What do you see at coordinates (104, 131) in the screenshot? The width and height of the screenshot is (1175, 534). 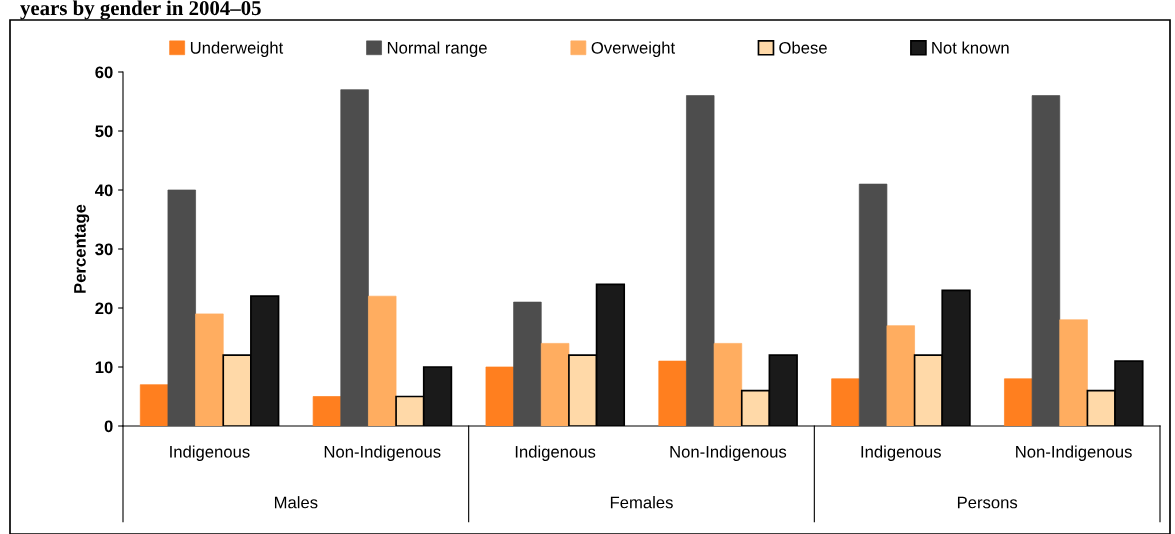 I see `y-tick-label: 50` at bounding box center [104, 131].